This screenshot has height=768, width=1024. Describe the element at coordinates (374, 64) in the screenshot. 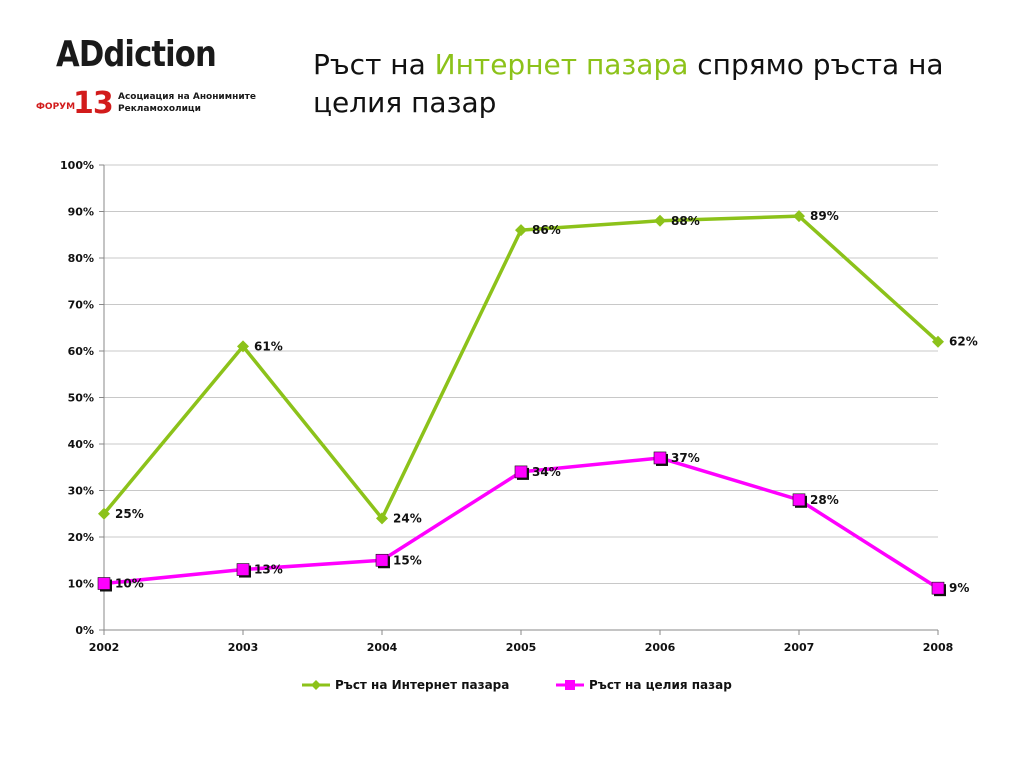

I see `title-part1: Ръст на` at that location.